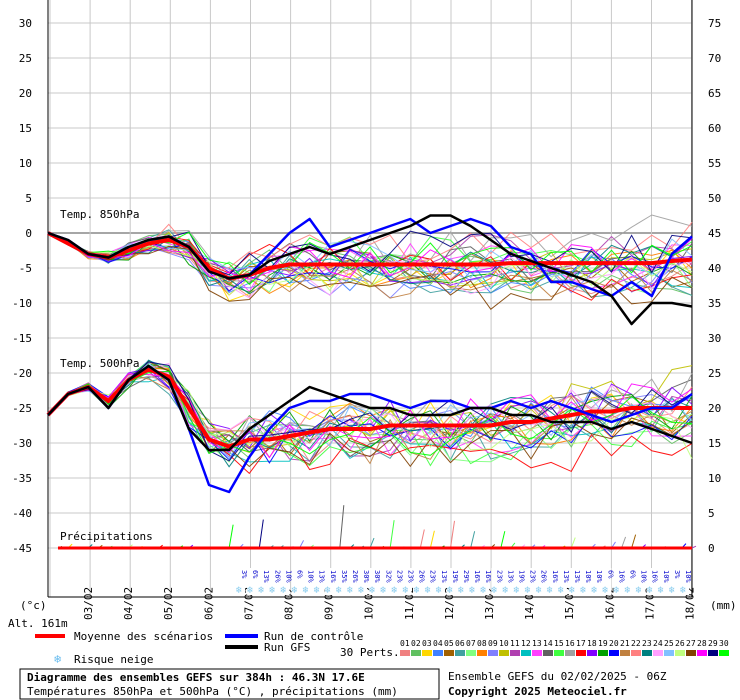 Image resolution: width=740 pixels, height=700 pixels. What do you see at coordinates (714, 408) in the screenshot?
I see `right-tick-label: 20` at bounding box center [714, 408].